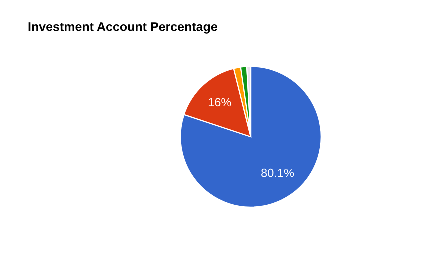  What do you see at coordinates (278, 173) in the screenshot?
I see `data-label: 80.1%` at bounding box center [278, 173].